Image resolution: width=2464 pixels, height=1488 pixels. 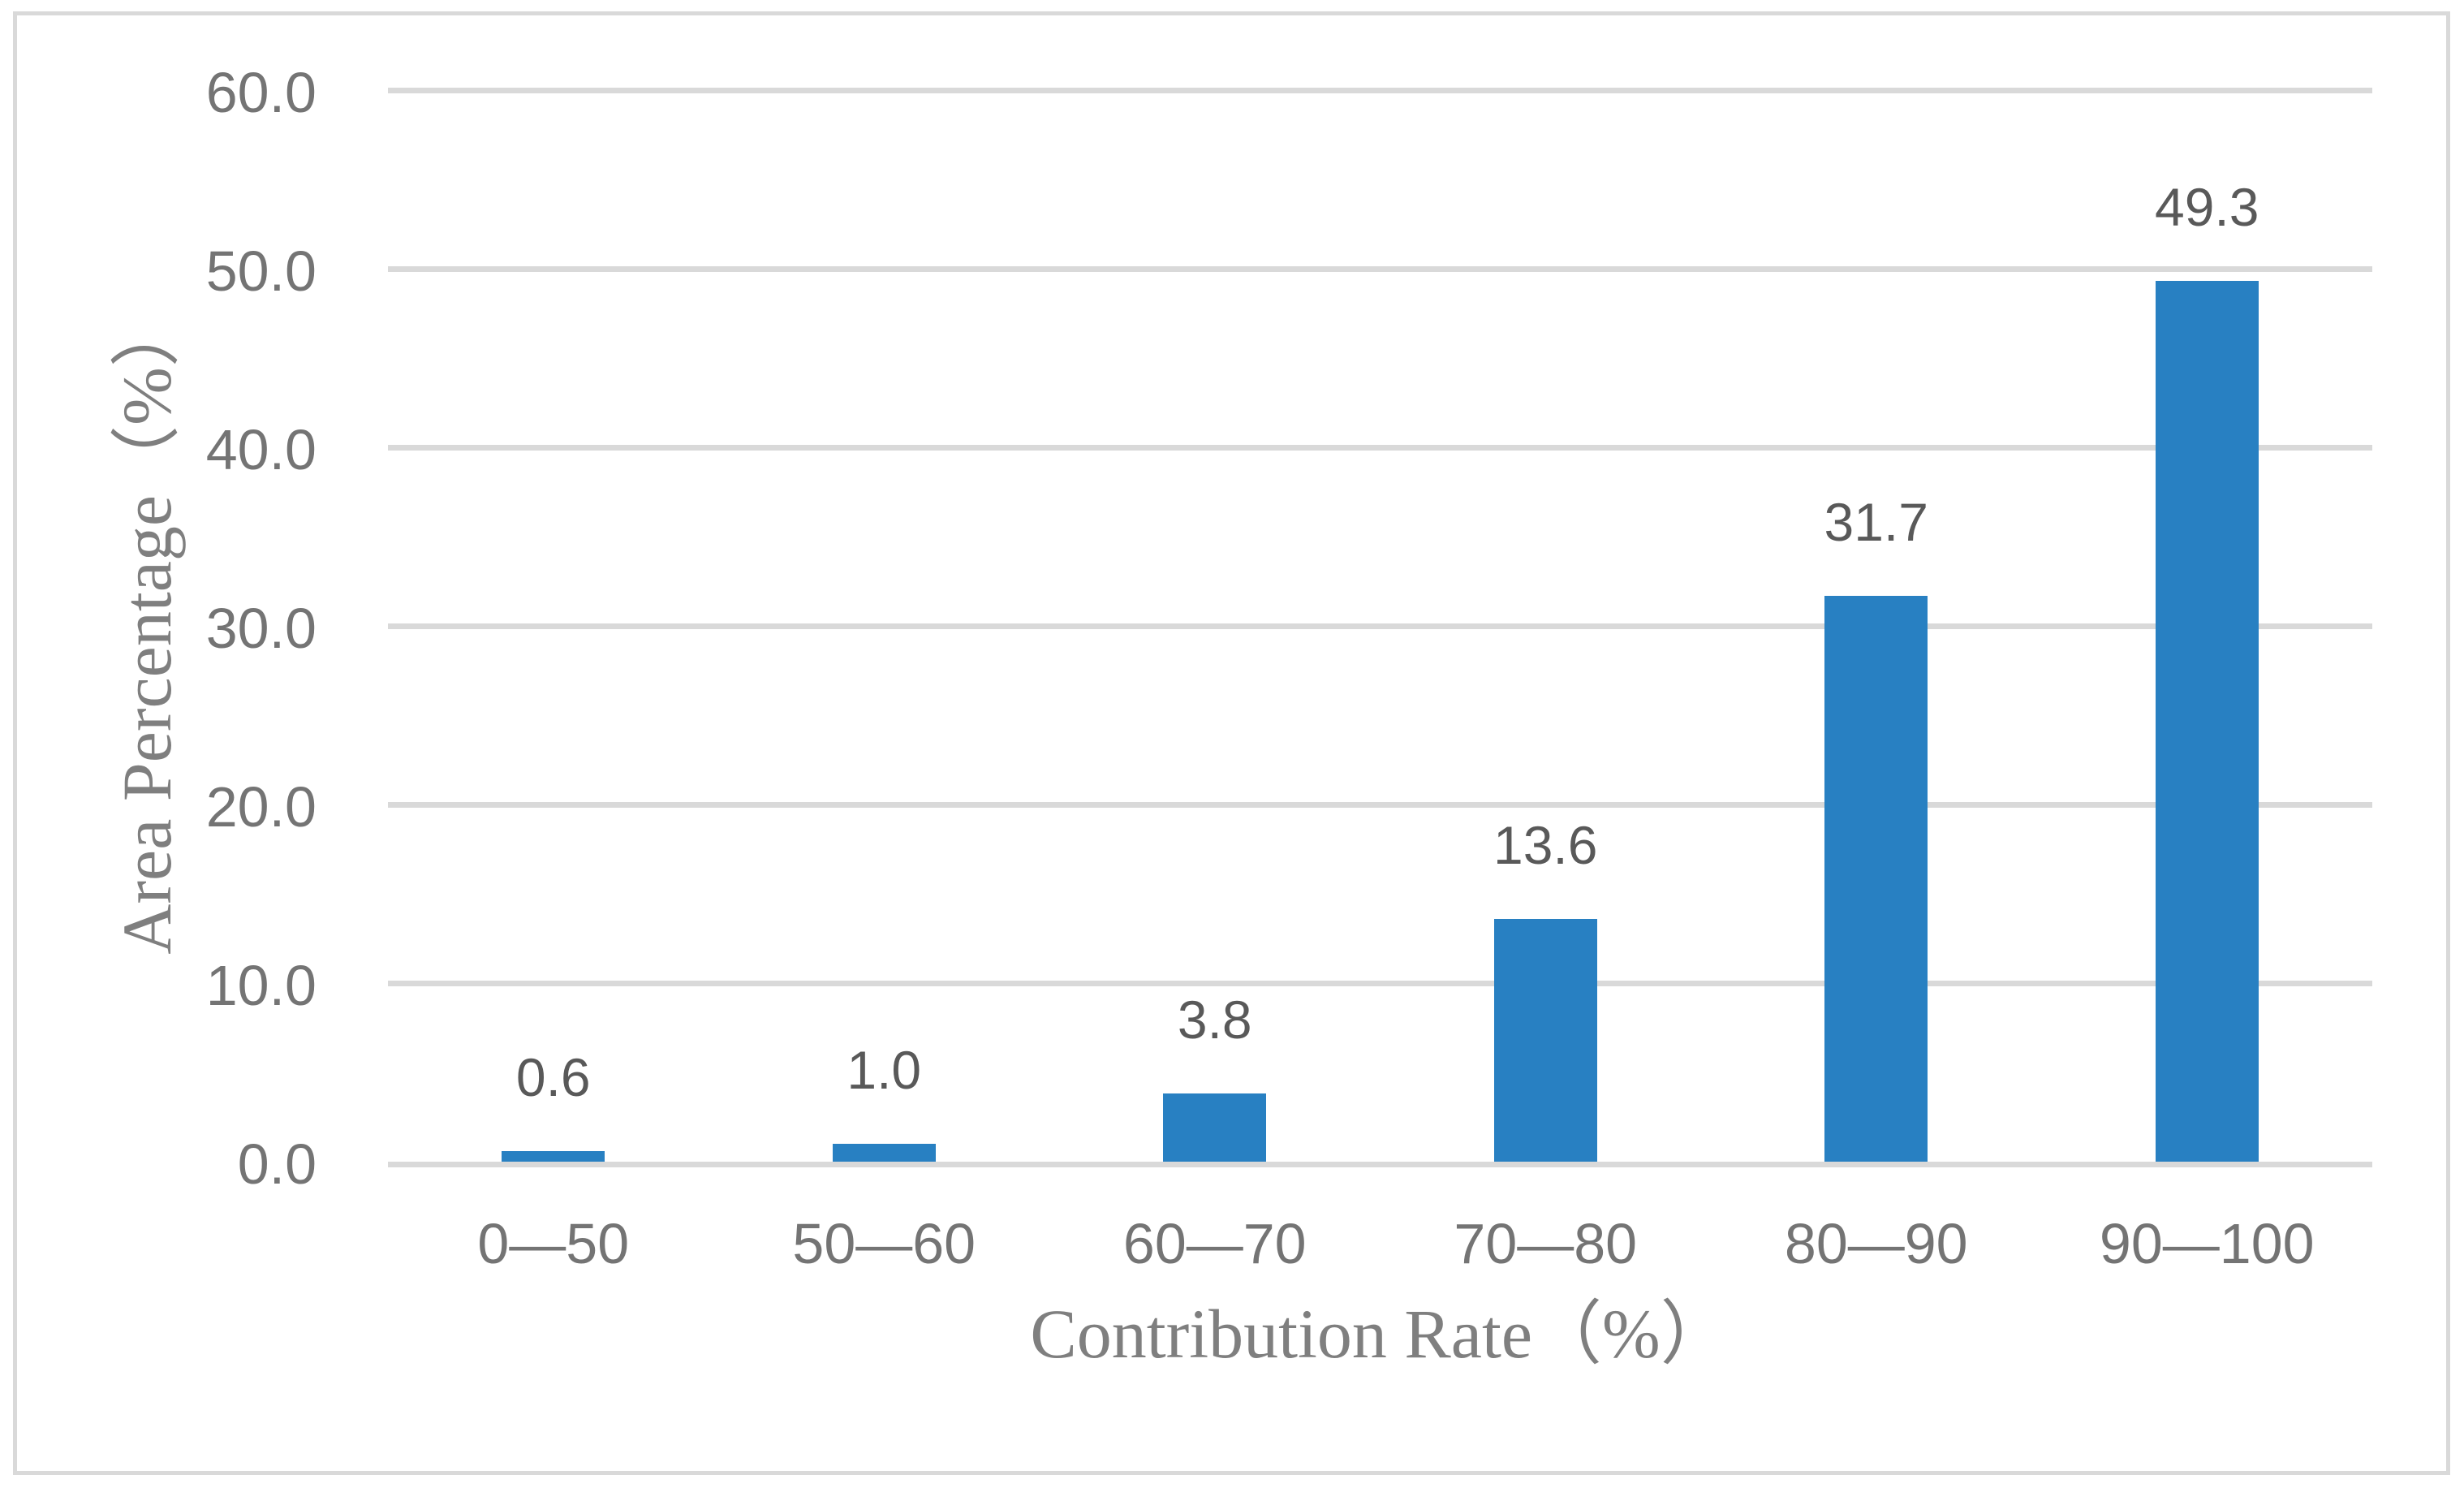 What do you see at coordinates (553, 1243) in the screenshot?
I see `x-tick-label-0—50: 0—50` at bounding box center [553, 1243].